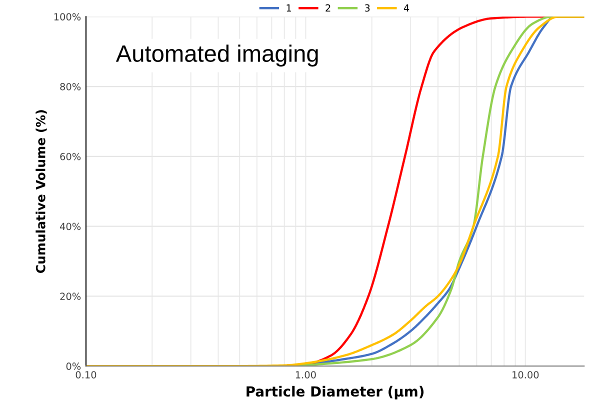  Describe the element at coordinates (86, 374) in the screenshot. I see `x-tick-label: 0.10` at that location.